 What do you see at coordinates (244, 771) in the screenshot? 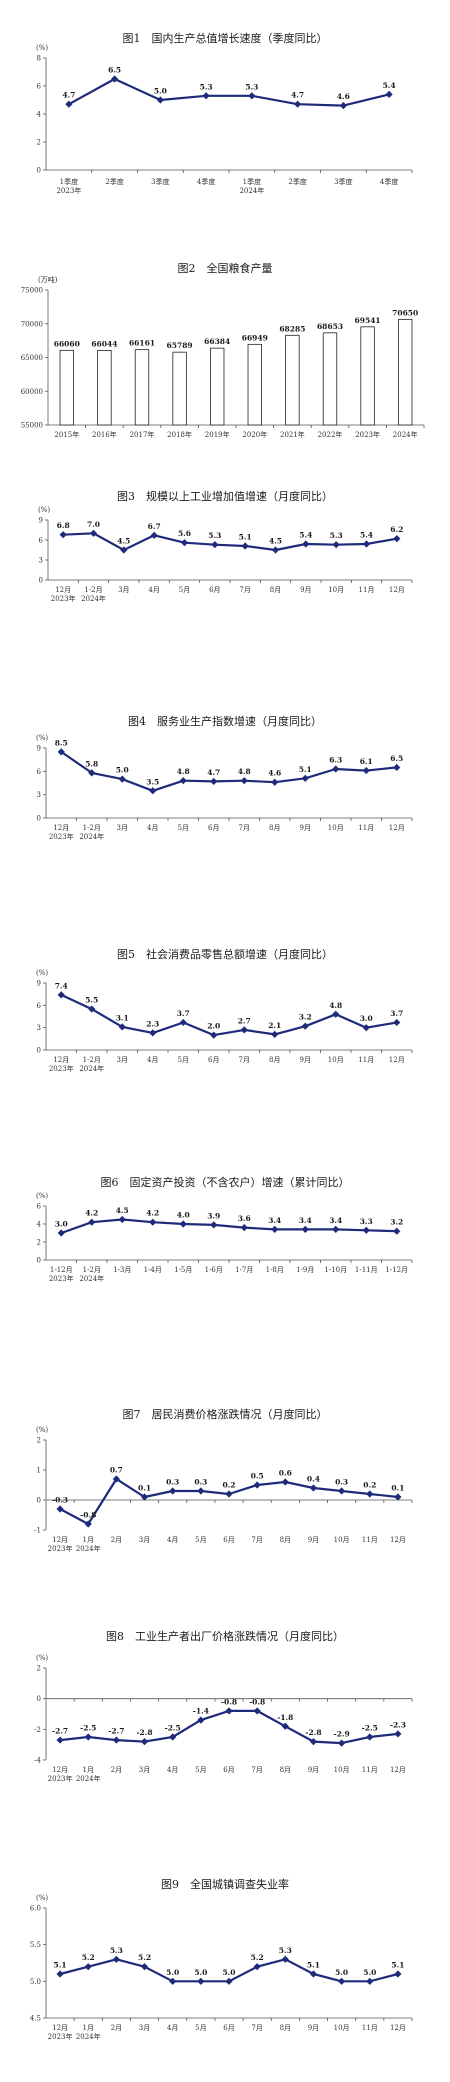
I see `data-label: 4.8` at bounding box center [244, 771].